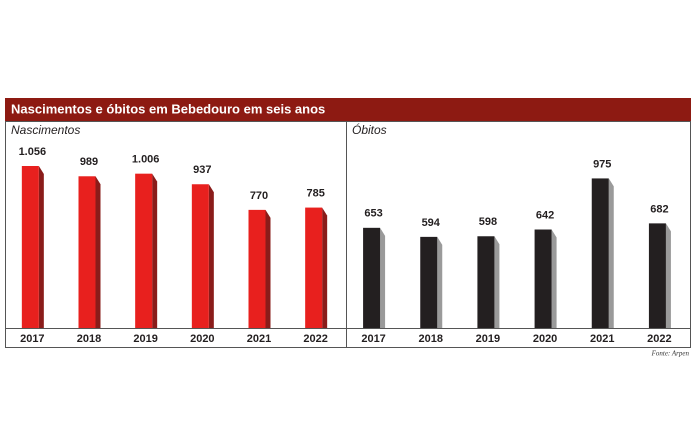  What do you see at coordinates (315, 193) in the screenshot?
I see `value-label: 785` at bounding box center [315, 193].